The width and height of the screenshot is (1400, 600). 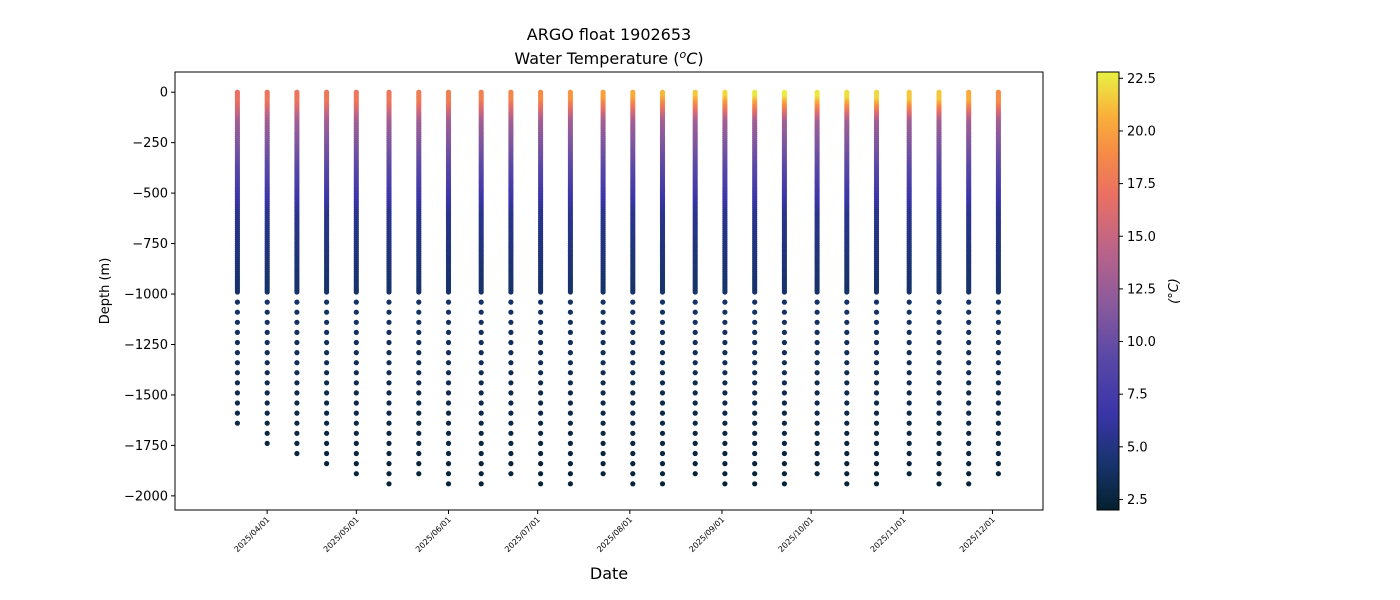 What do you see at coordinates (1141, 289) in the screenshot?
I see `colorbar-tick-label: 12.5` at bounding box center [1141, 289].